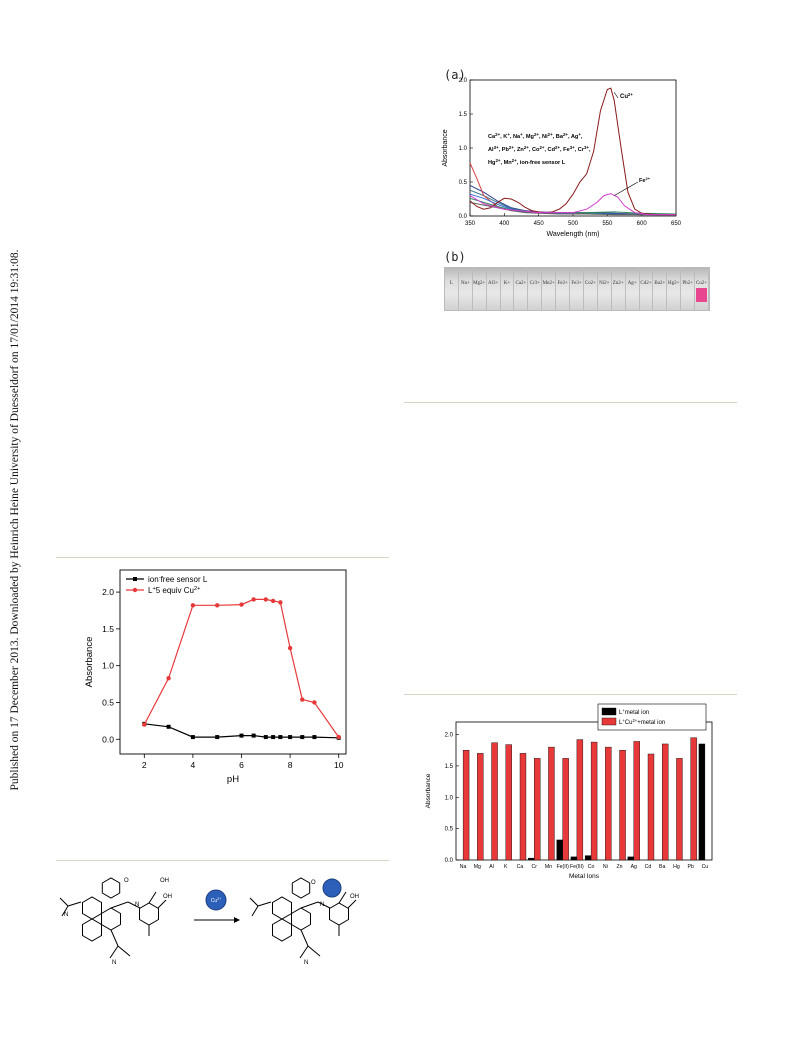 The width and height of the screenshot is (793, 1039). Describe the element at coordinates (648, 867) in the screenshot. I see `bar-category-label: Cd` at that location.